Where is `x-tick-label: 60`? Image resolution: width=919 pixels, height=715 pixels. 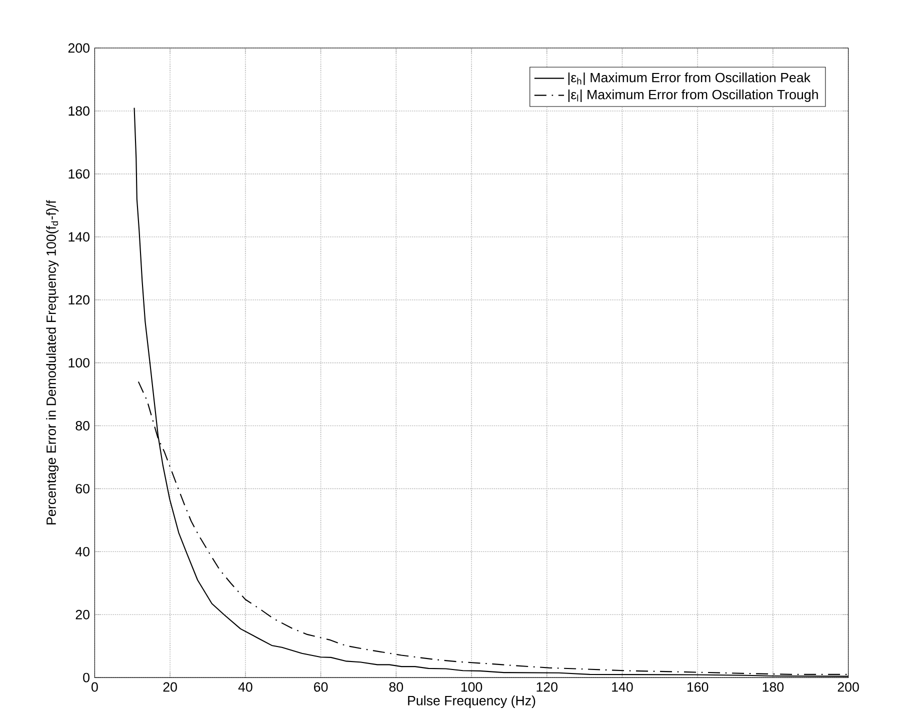 x-tick-label: 60 is located at coordinates (321, 687).